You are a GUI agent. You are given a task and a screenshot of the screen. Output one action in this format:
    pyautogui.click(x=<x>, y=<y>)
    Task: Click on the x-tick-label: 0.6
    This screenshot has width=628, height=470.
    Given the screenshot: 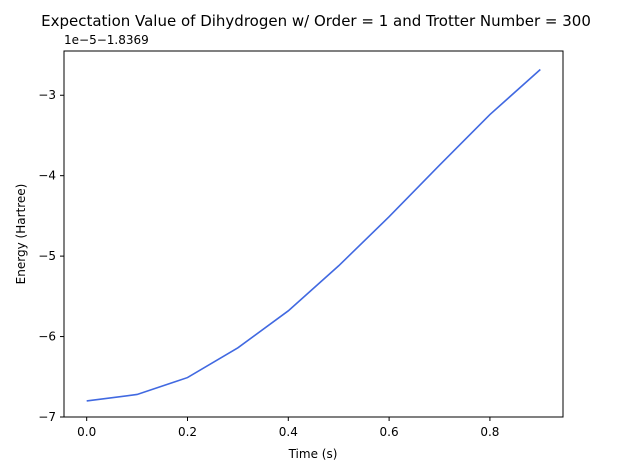 What is the action you would take?
    pyautogui.click(x=389, y=432)
    